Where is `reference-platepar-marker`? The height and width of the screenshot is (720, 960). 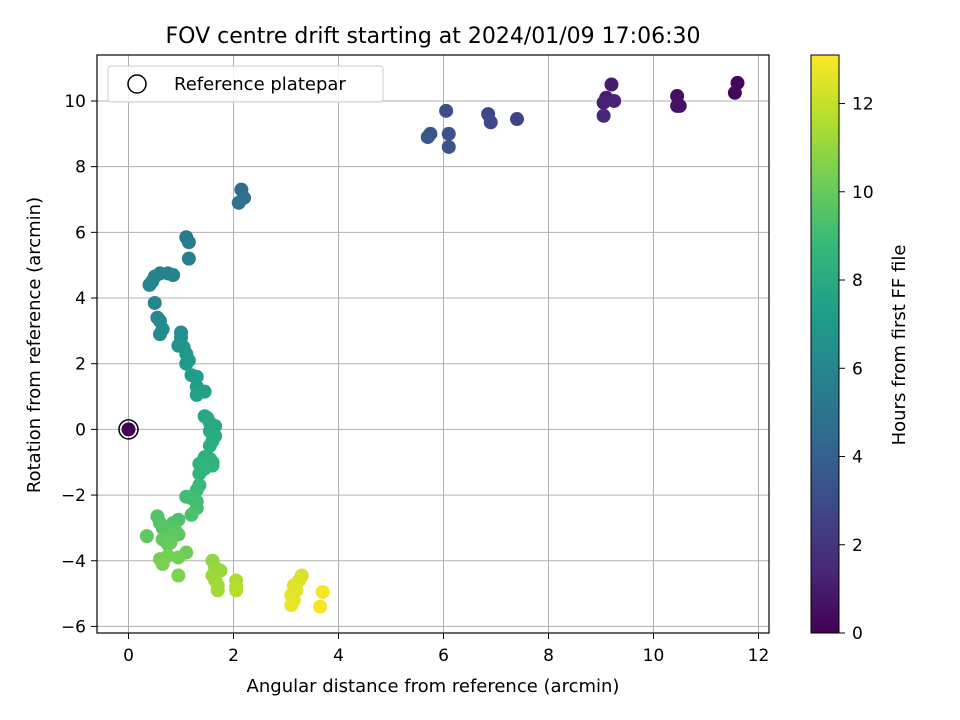 reference-platepar-marker is located at coordinates (128, 429).